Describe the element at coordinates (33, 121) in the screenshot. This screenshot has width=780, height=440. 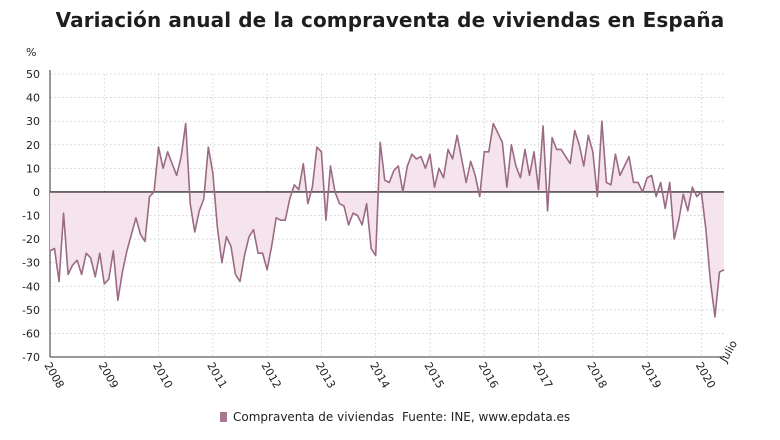
I see `y-tick-label: 30` at that location.